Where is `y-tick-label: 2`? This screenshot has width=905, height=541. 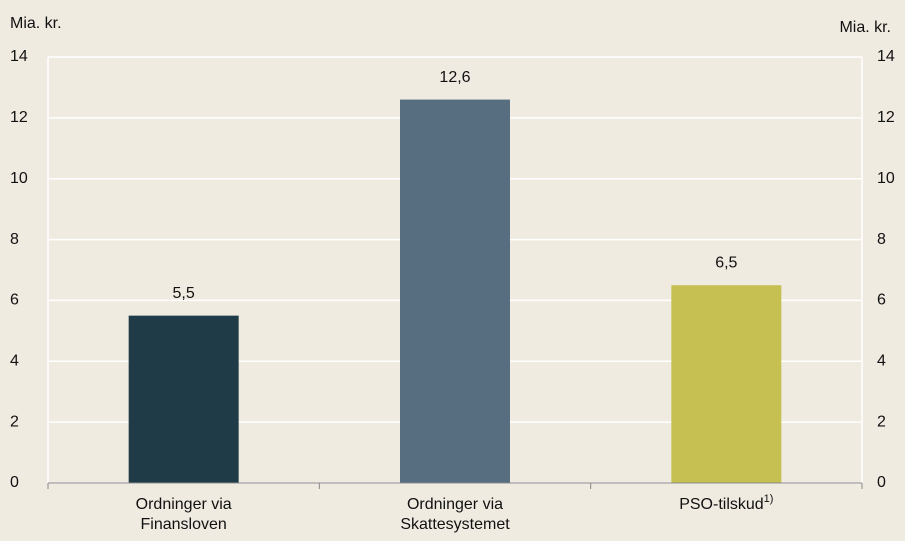 y-tick-label: 2 is located at coordinates (14, 421).